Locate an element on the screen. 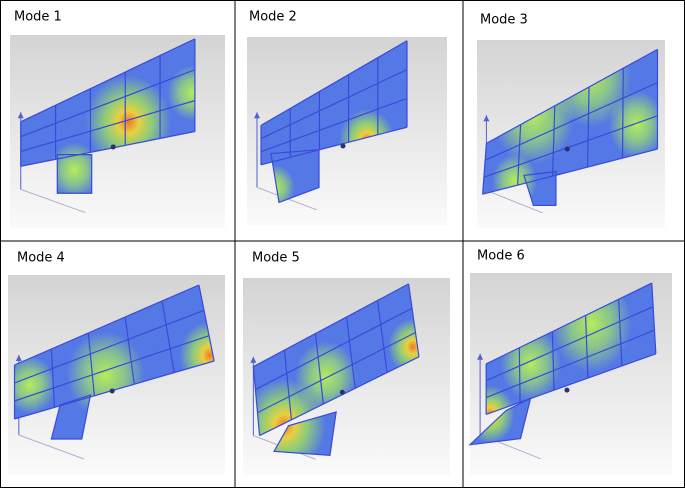  mode-panel: Mode 3 is located at coordinates (571, 120).